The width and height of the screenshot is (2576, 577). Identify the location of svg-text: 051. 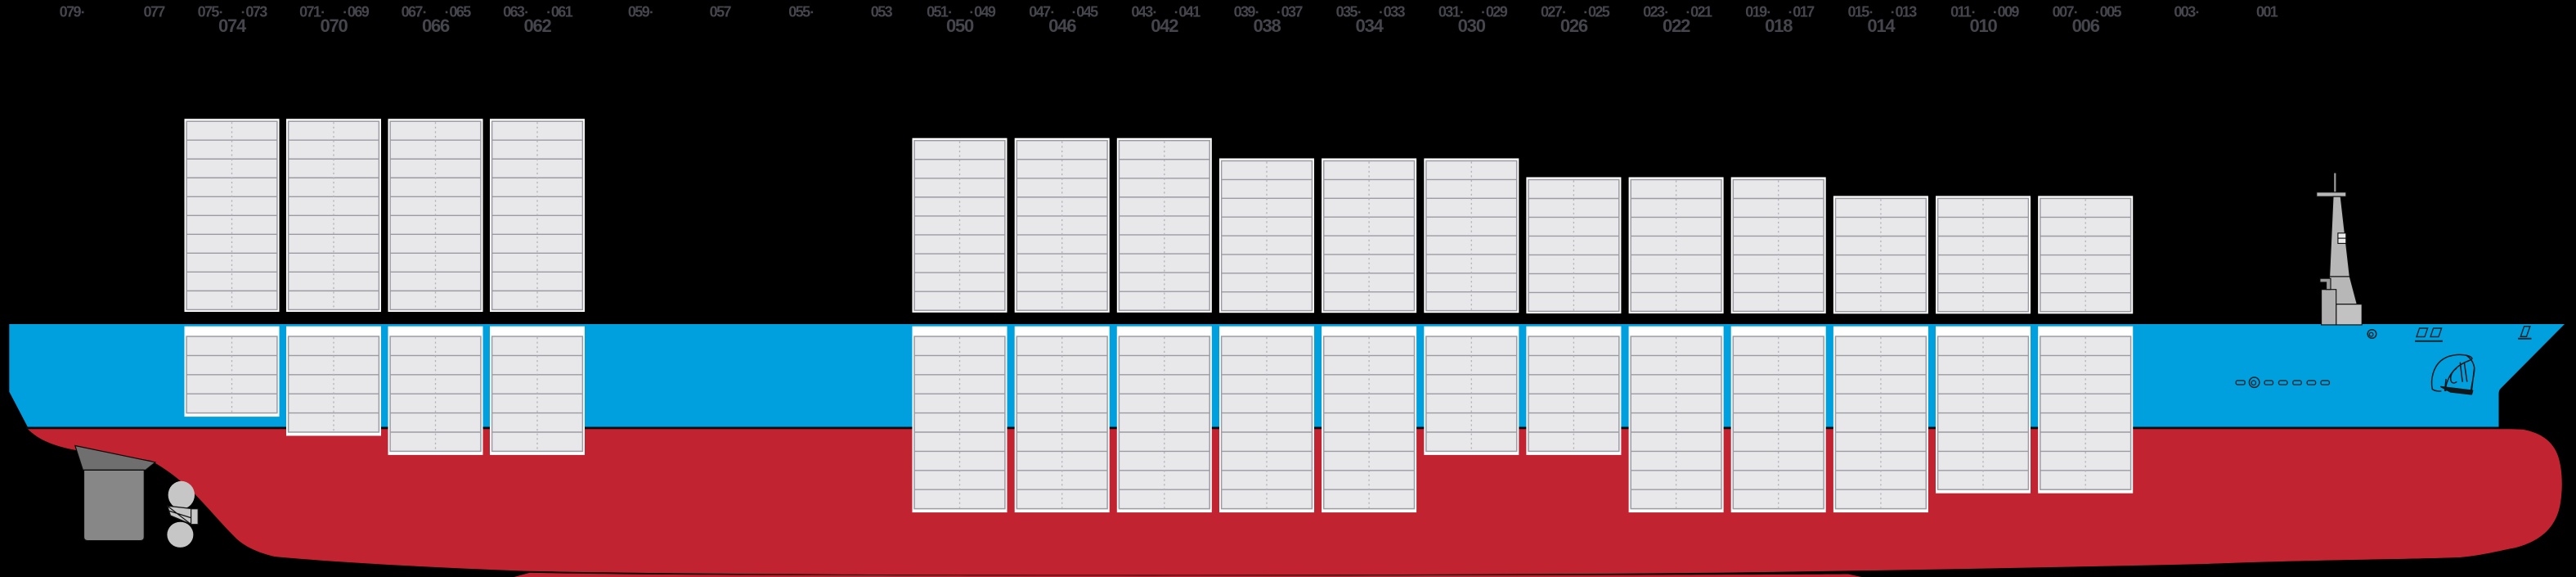
(938, 12).